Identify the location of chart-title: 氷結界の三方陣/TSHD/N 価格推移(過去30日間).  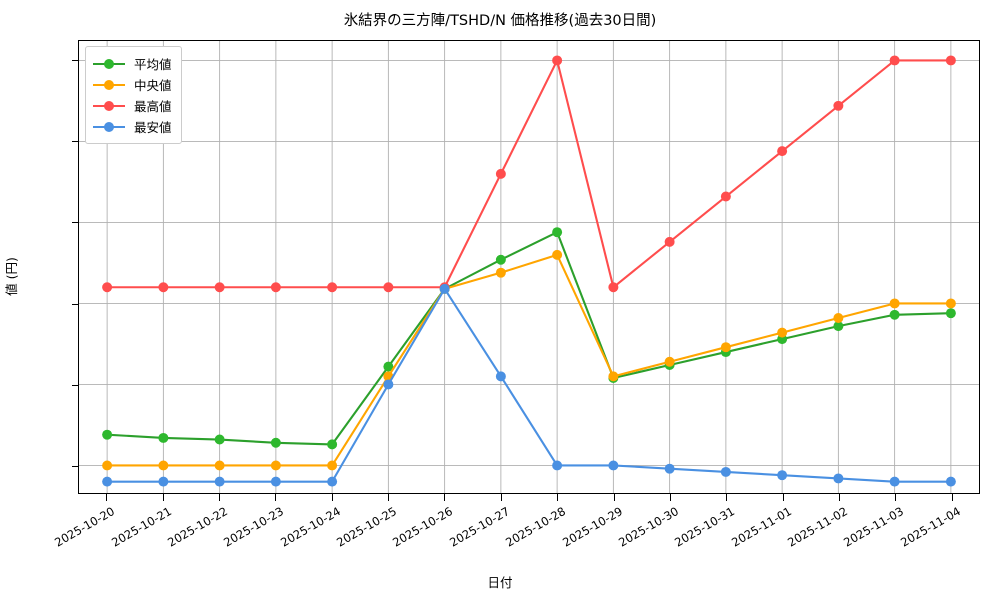
(500, 21).